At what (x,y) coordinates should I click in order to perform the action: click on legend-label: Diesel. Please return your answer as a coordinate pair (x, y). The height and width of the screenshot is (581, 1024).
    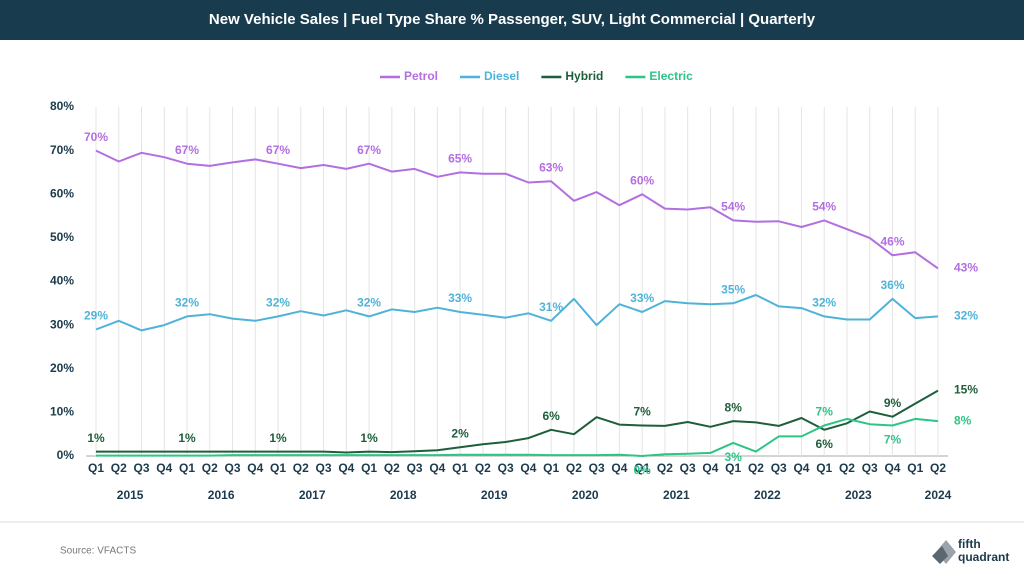
    Looking at the image, I should click on (501, 76).